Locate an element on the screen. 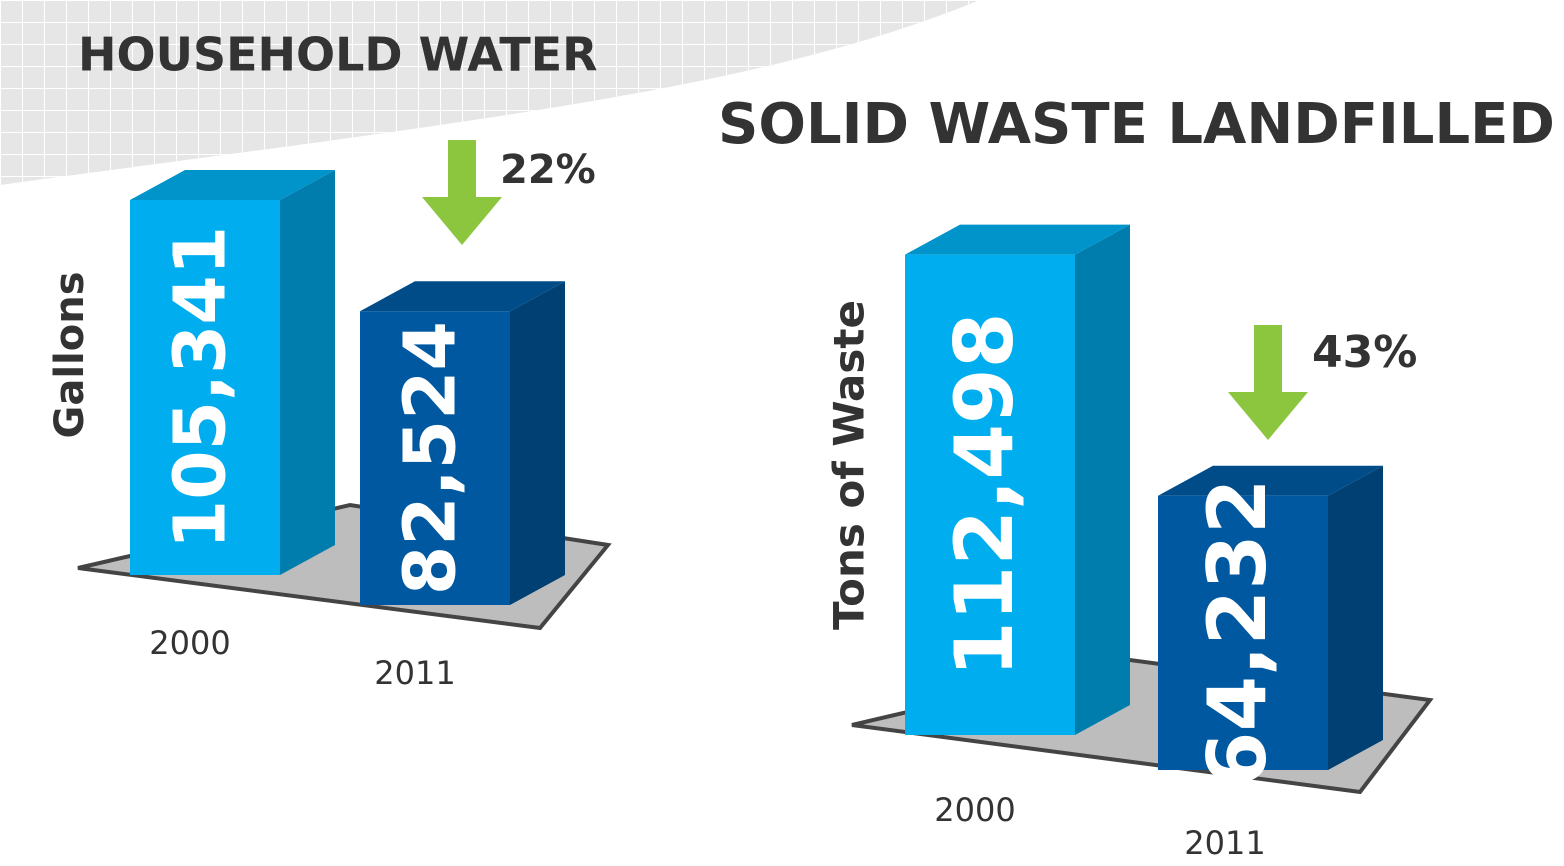 The width and height of the screenshot is (1564, 866). value-label: 105,341 is located at coordinates (200, 387).